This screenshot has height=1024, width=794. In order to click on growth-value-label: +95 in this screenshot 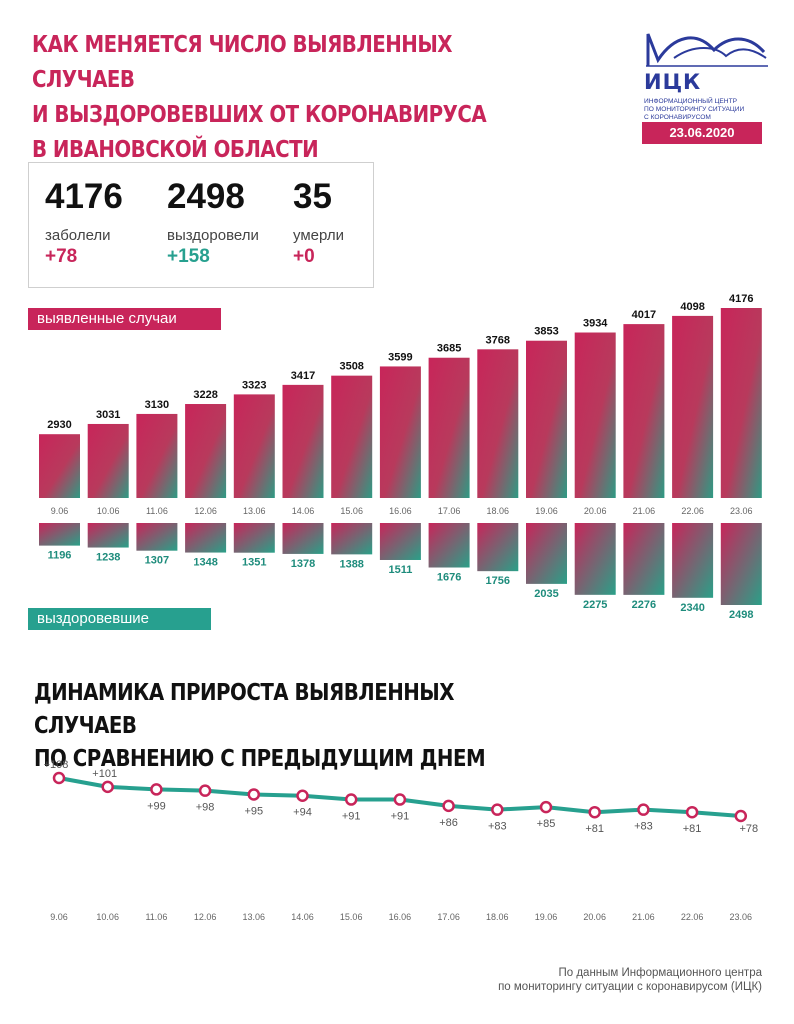, I will do `click(253, 811)`.